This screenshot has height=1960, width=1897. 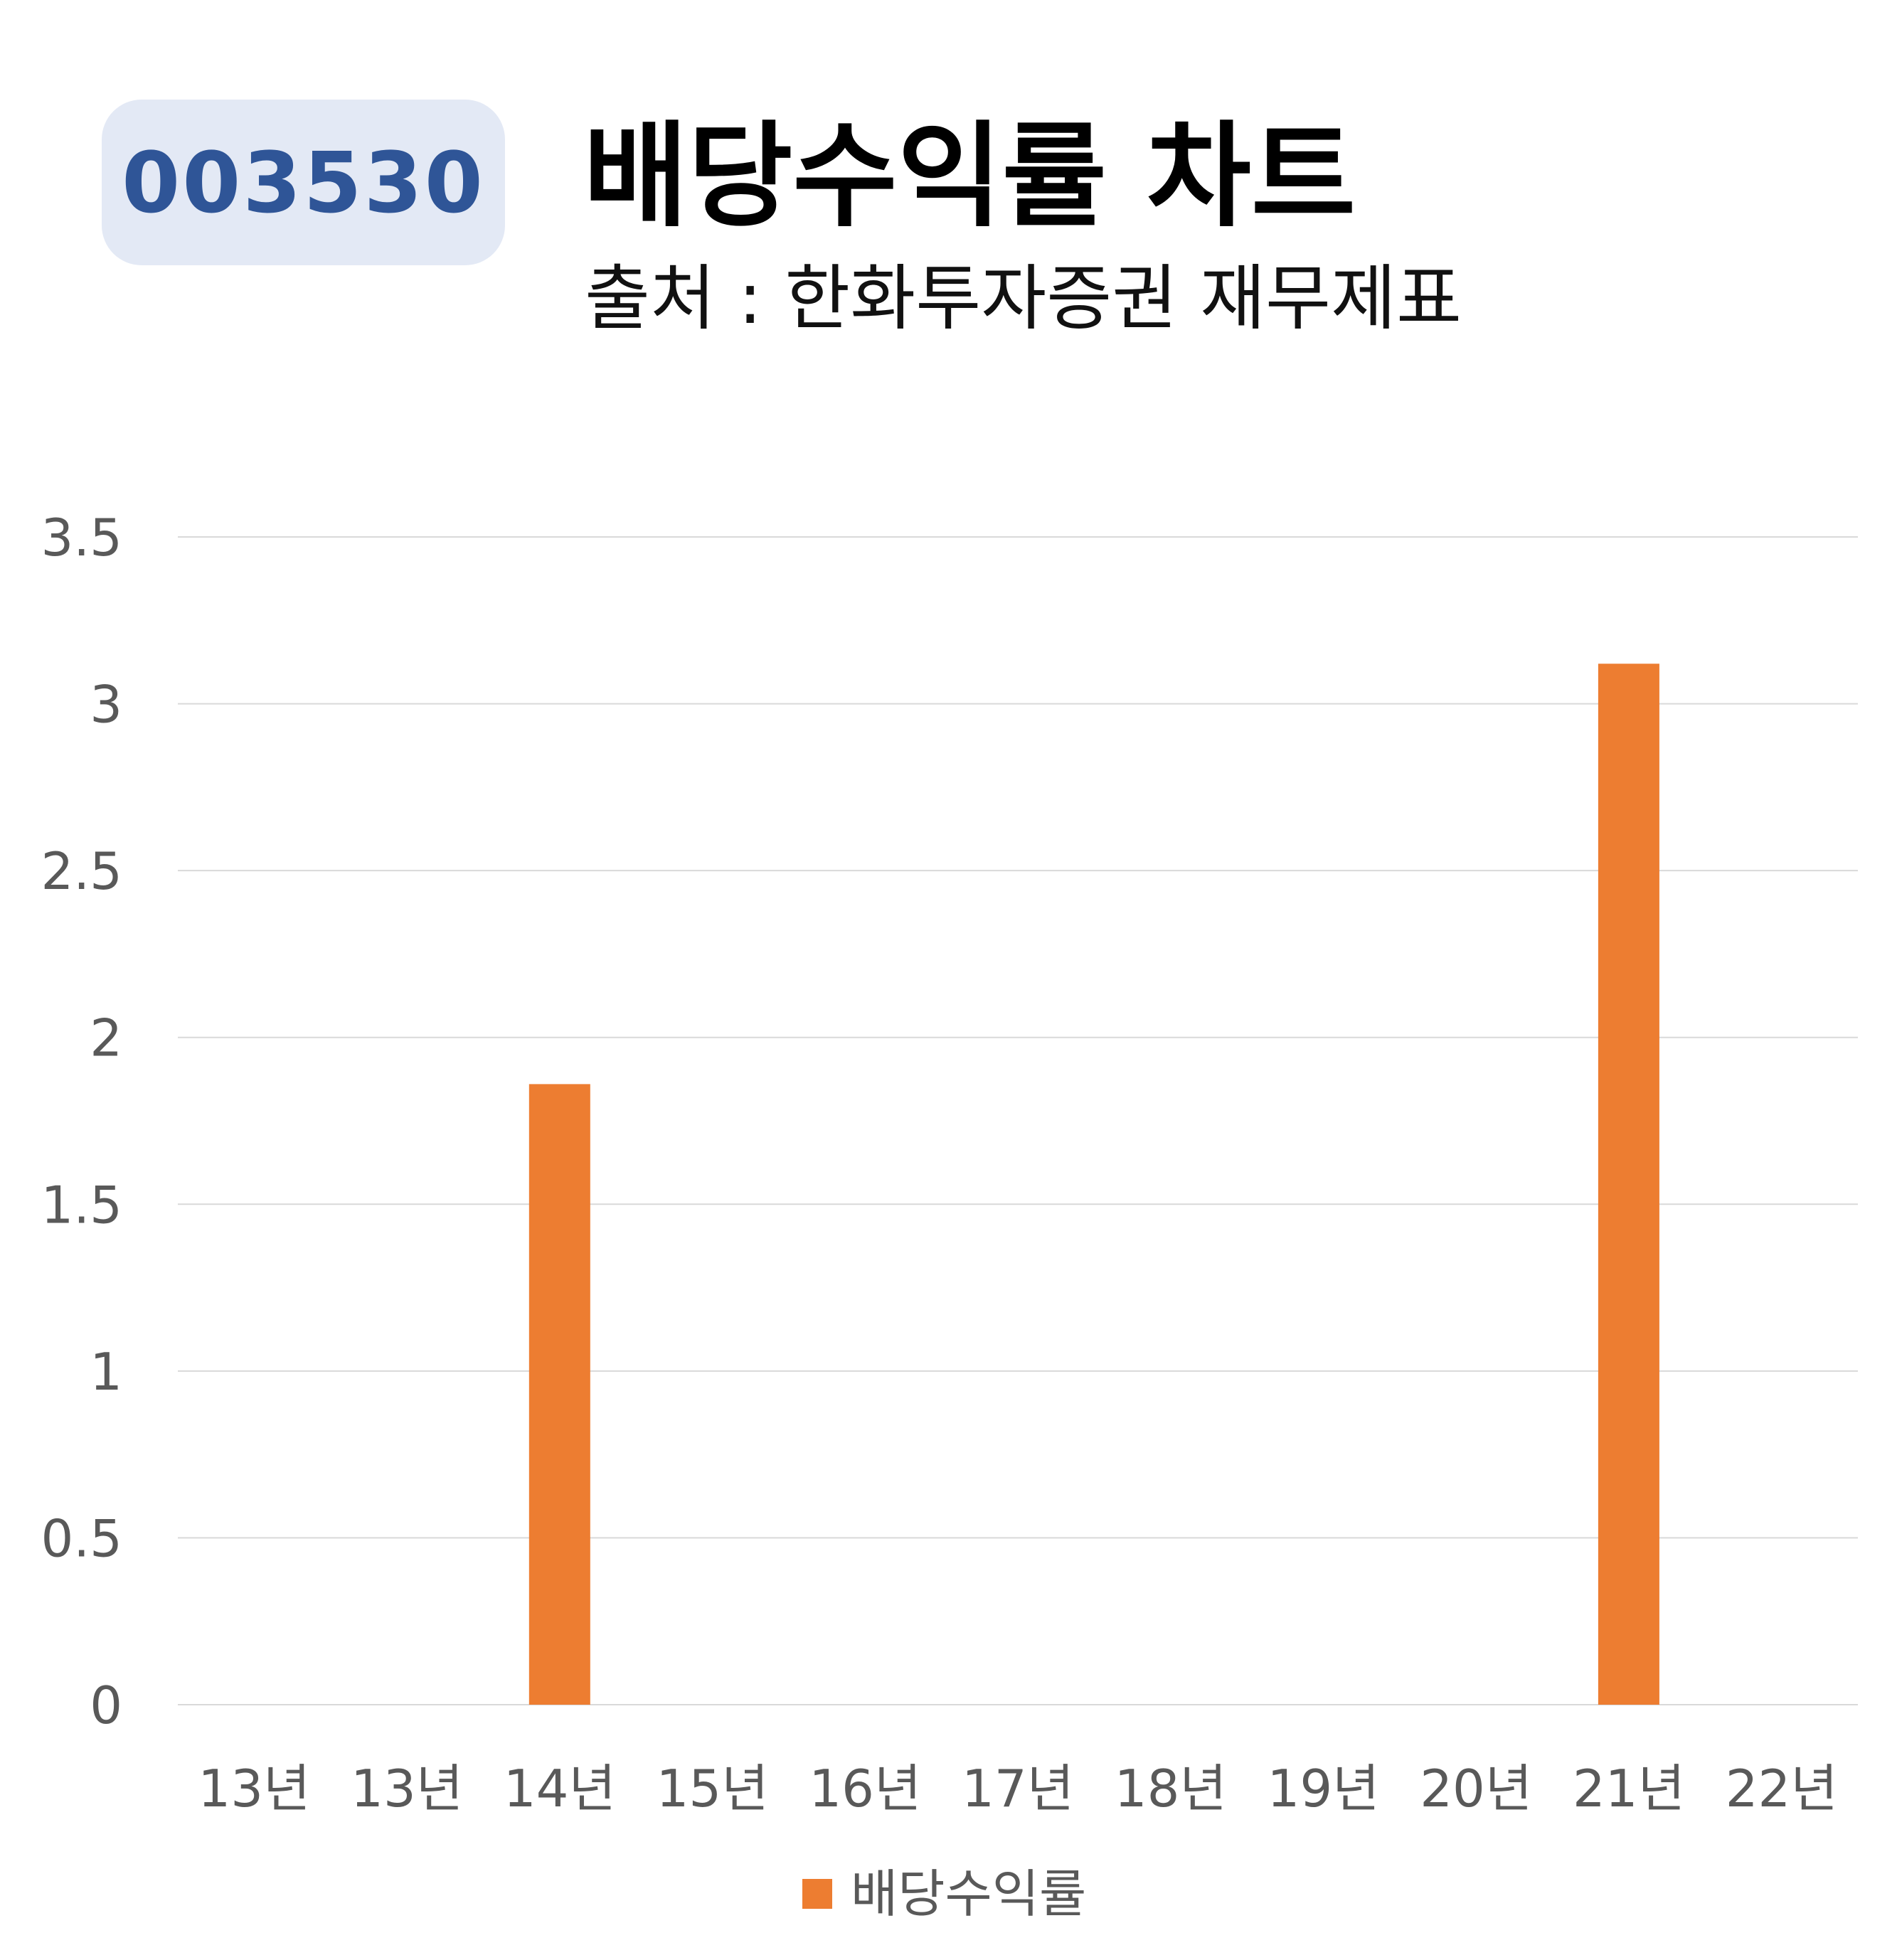 I want to click on y-tick-label: 3.5, so click(x=82, y=538).